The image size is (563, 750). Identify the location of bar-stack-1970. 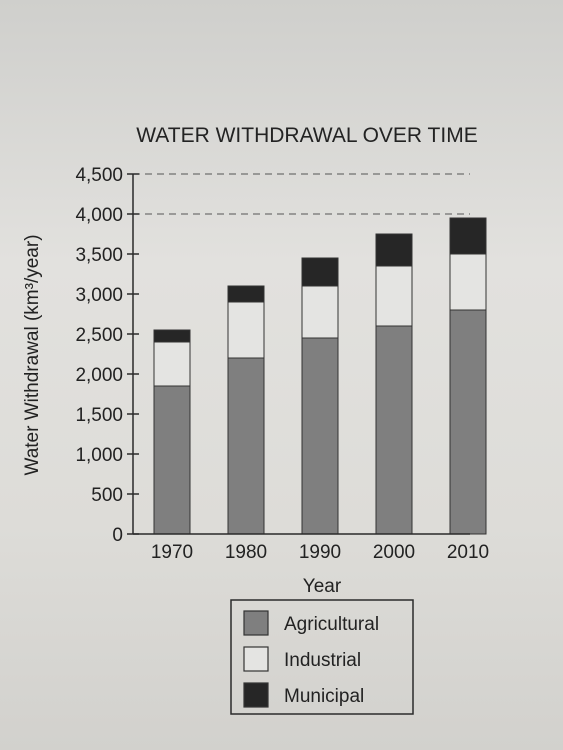
(172, 432).